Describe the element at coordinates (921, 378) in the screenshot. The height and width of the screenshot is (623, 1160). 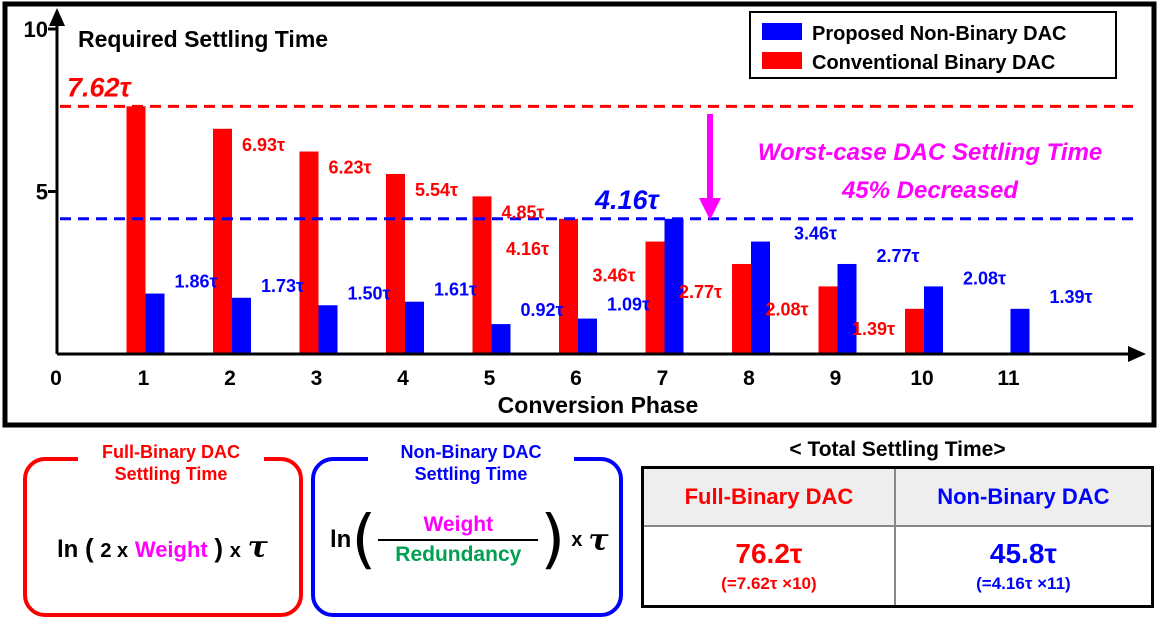
I see `x-tick-10: 10` at that location.